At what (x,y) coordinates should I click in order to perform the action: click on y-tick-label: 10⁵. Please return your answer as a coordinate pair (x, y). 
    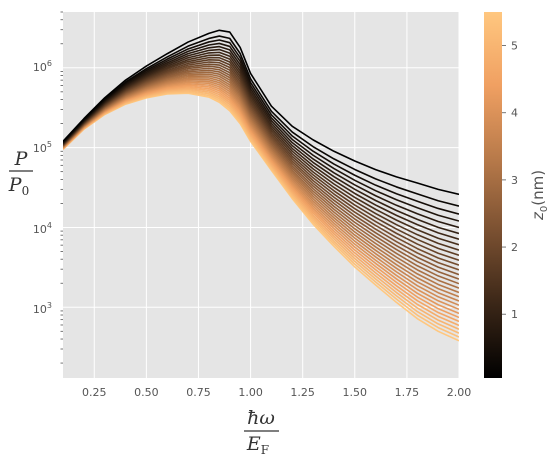
    Looking at the image, I should click on (42, 147).